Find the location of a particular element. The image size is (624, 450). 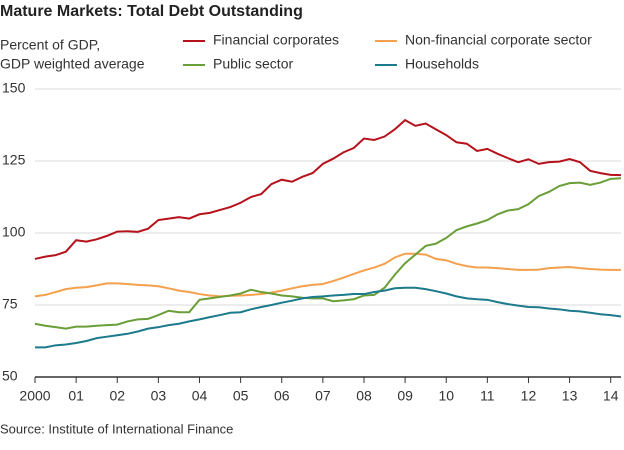

y-axis-label: Percent of GDP, is located at coordinates (50, 45).